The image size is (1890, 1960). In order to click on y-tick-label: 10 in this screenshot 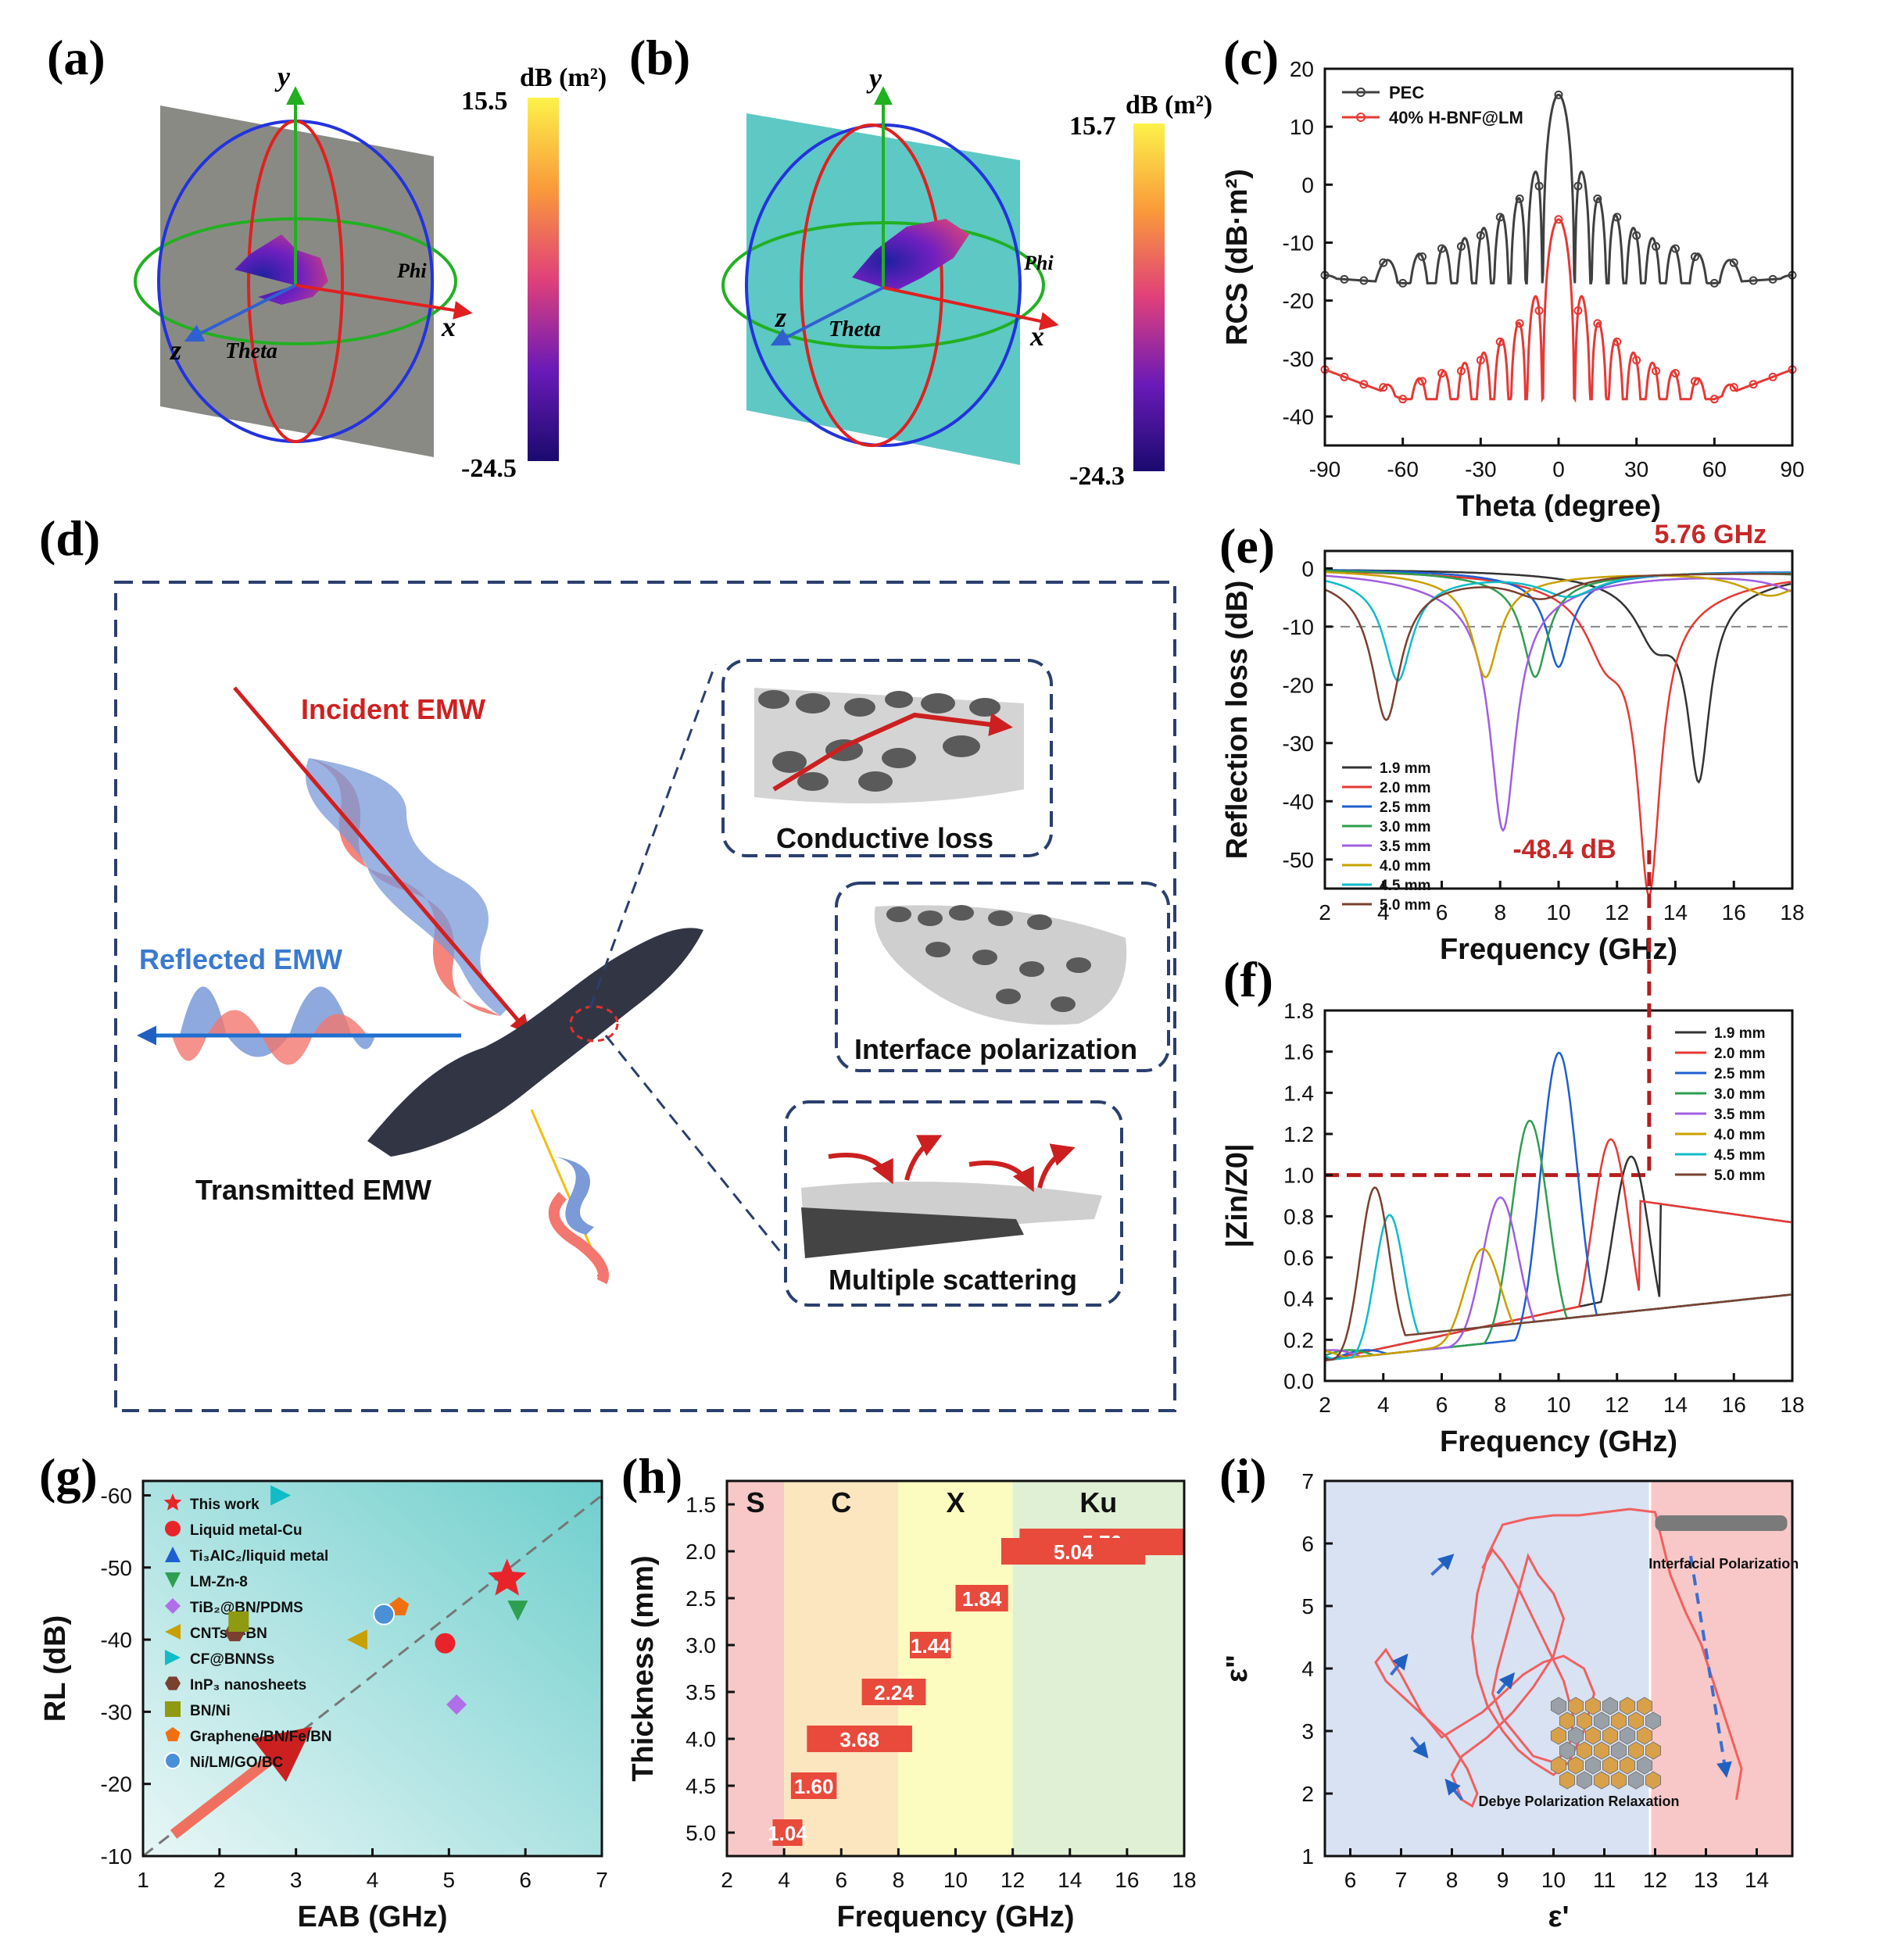, I will do `click(1302, 127)`.